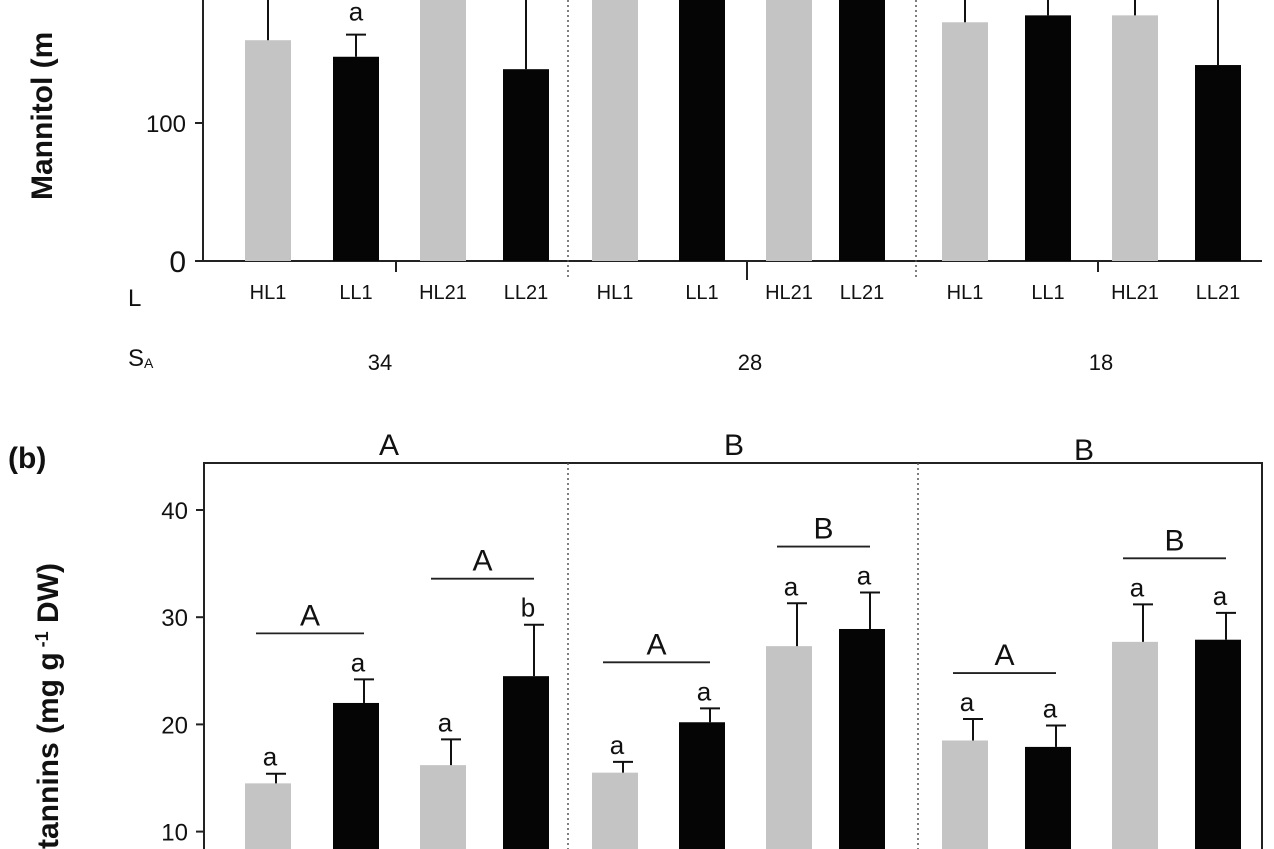  What do you see at coordinates (356, 13) in the screenshot?
I see `panel-a-sig-letter-2: a` at bounding box center [356, 13].